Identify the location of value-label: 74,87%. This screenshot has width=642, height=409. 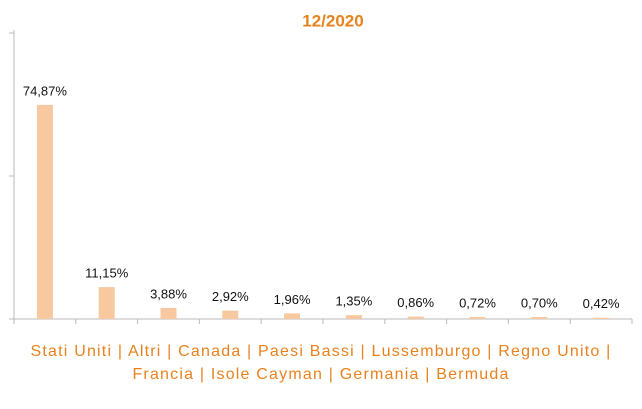
(45, 90).